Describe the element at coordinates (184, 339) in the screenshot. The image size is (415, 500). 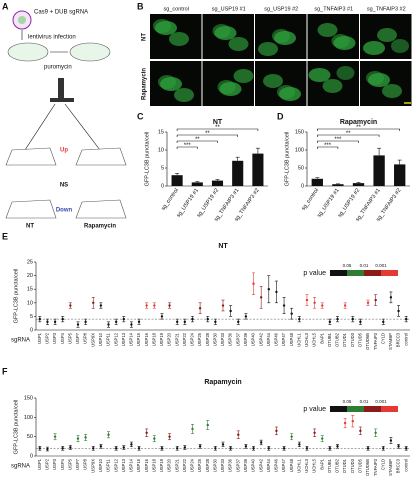
I see `x-tick-label: USP22` at that location.